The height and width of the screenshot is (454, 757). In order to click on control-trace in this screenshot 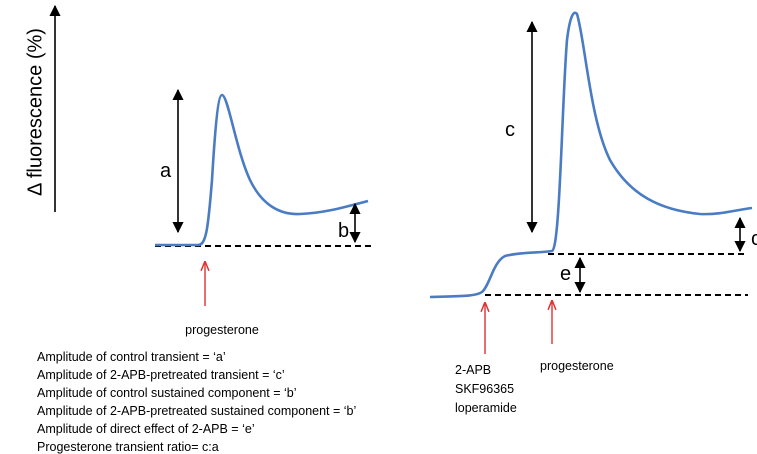, I will do `click(262, 170)`.